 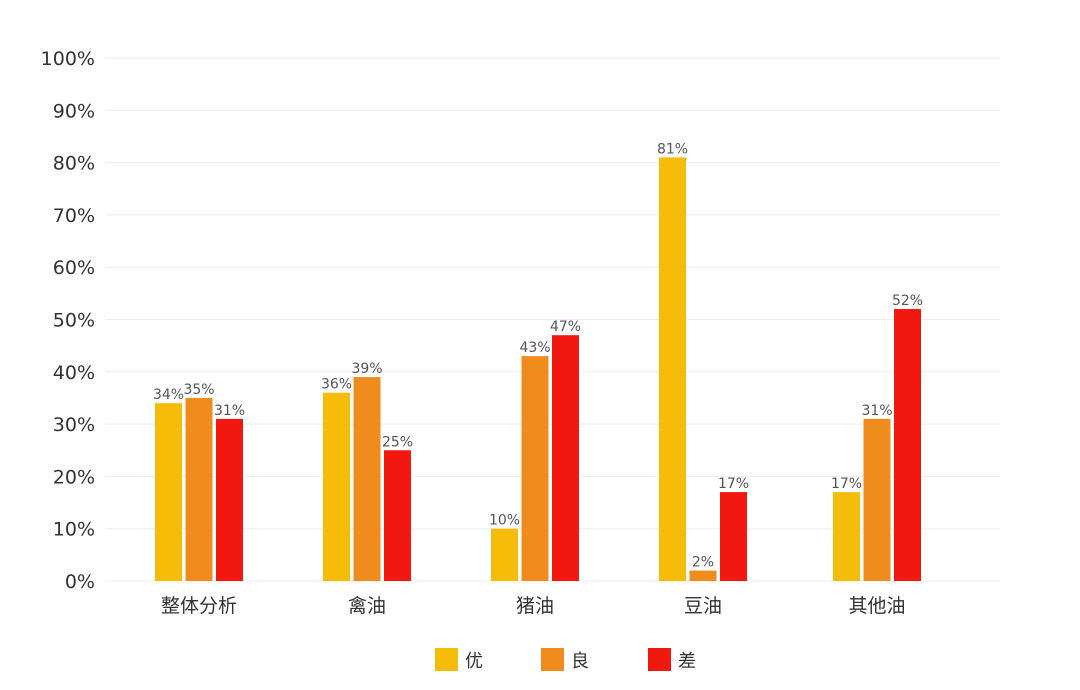 I want to click on y-tick-label: 60%, so click(x=74, y=268).